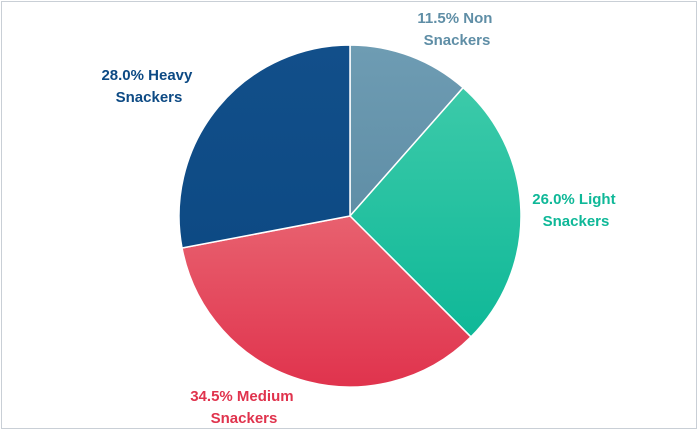 The height and width of the screenshot is (432, 700). I want to click on slice-label-heavy-snackers: 28.0% Heavy Snackers, so click(148, 86).